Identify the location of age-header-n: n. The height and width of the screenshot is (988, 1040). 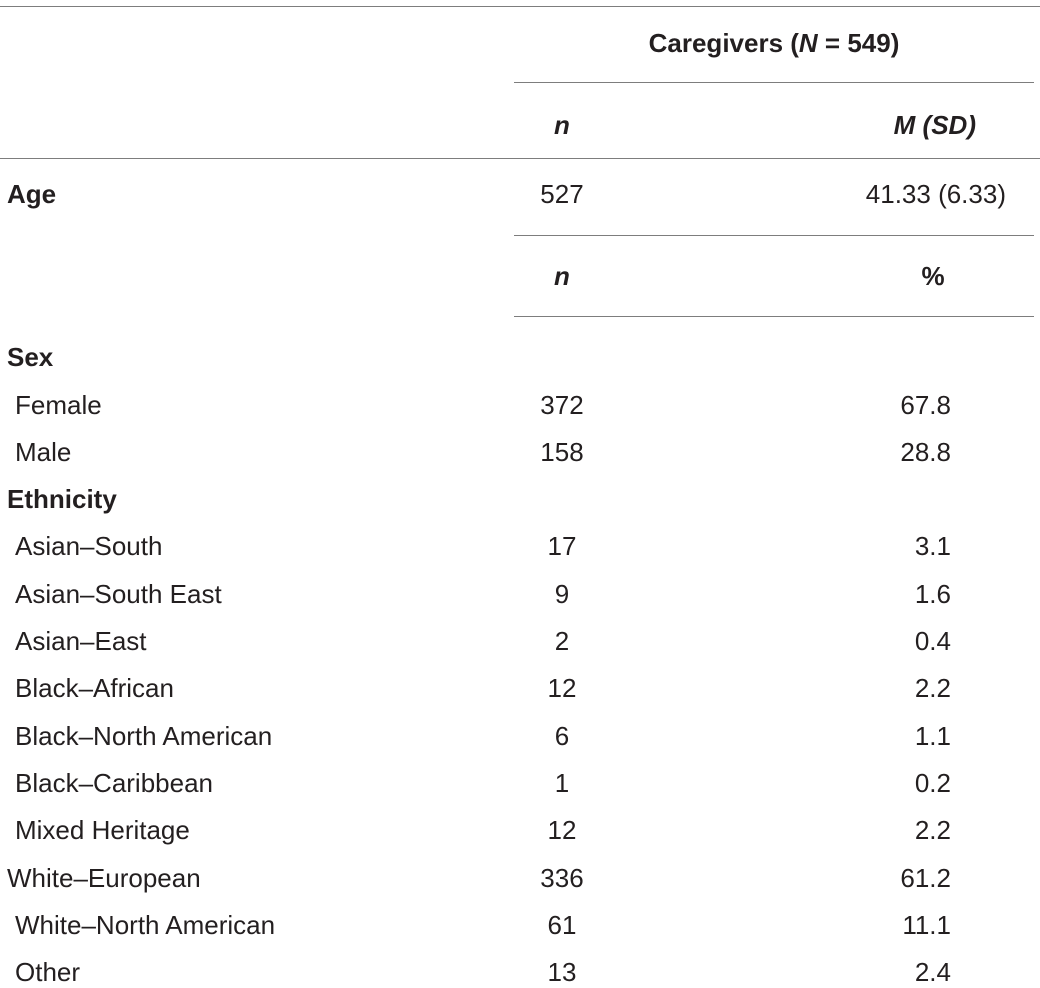
(562, 125).